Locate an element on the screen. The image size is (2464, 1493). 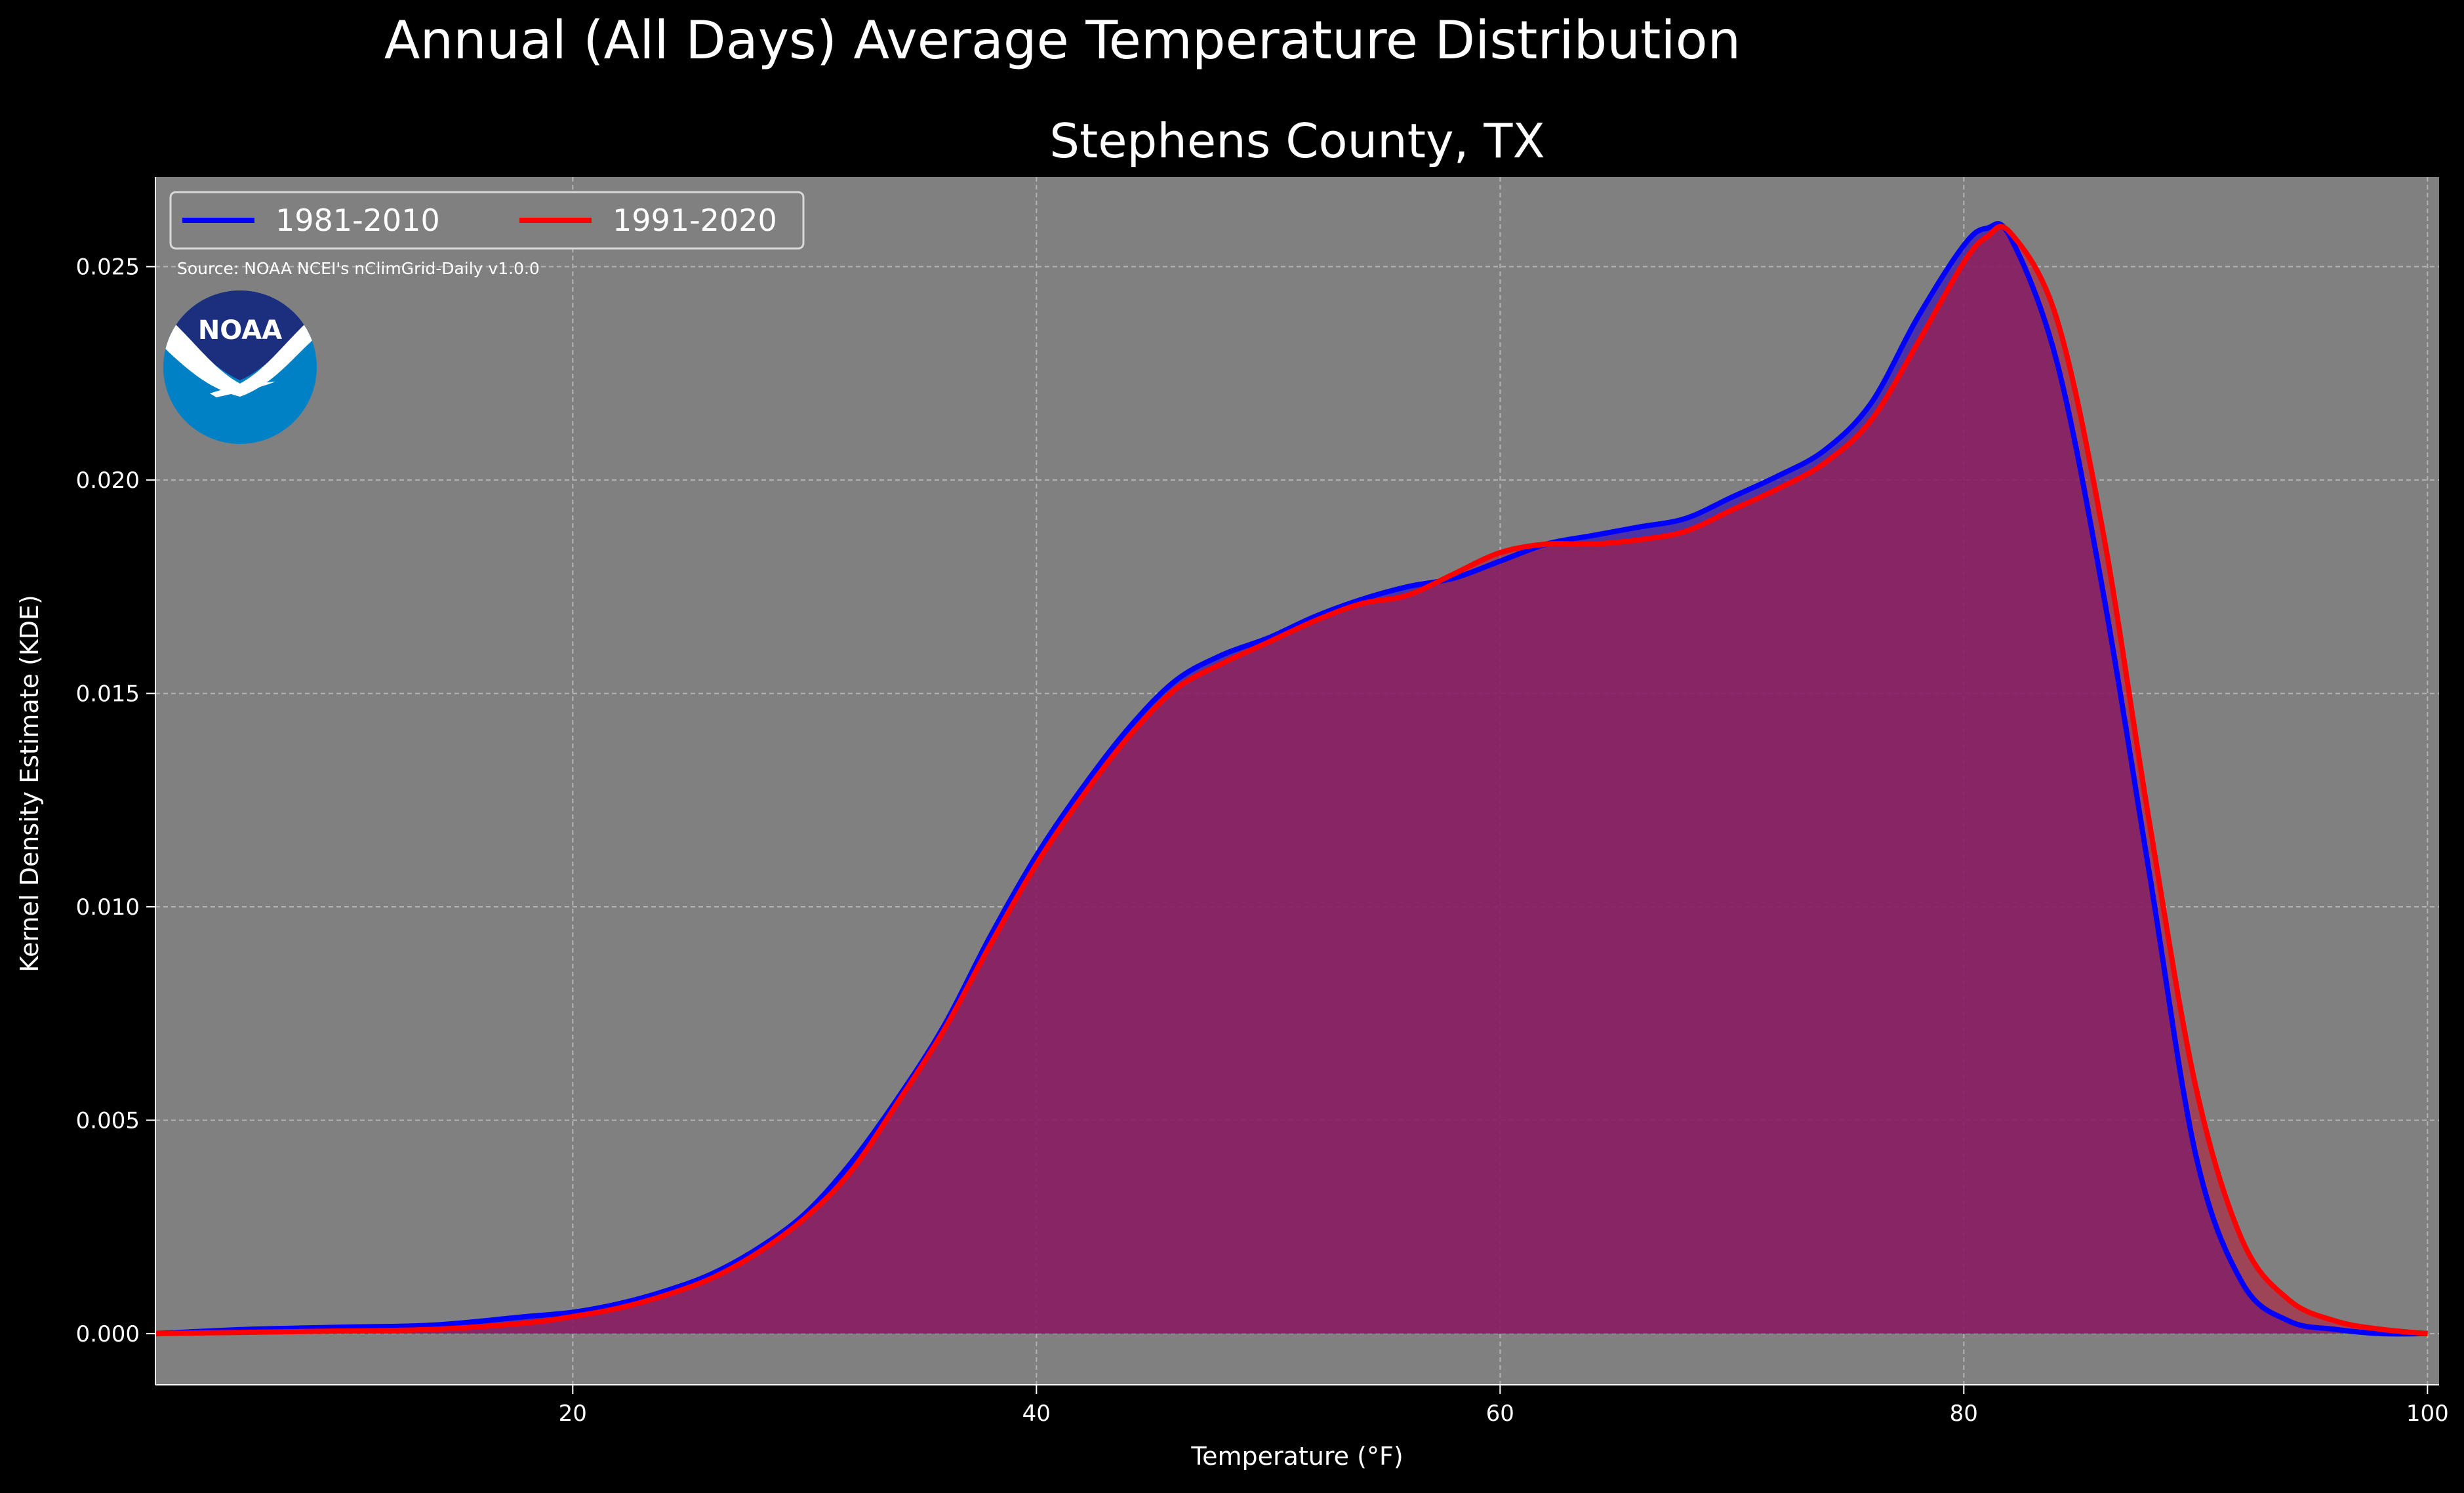
y-tick-label: 0.015 is located at coordinates (108, 694).